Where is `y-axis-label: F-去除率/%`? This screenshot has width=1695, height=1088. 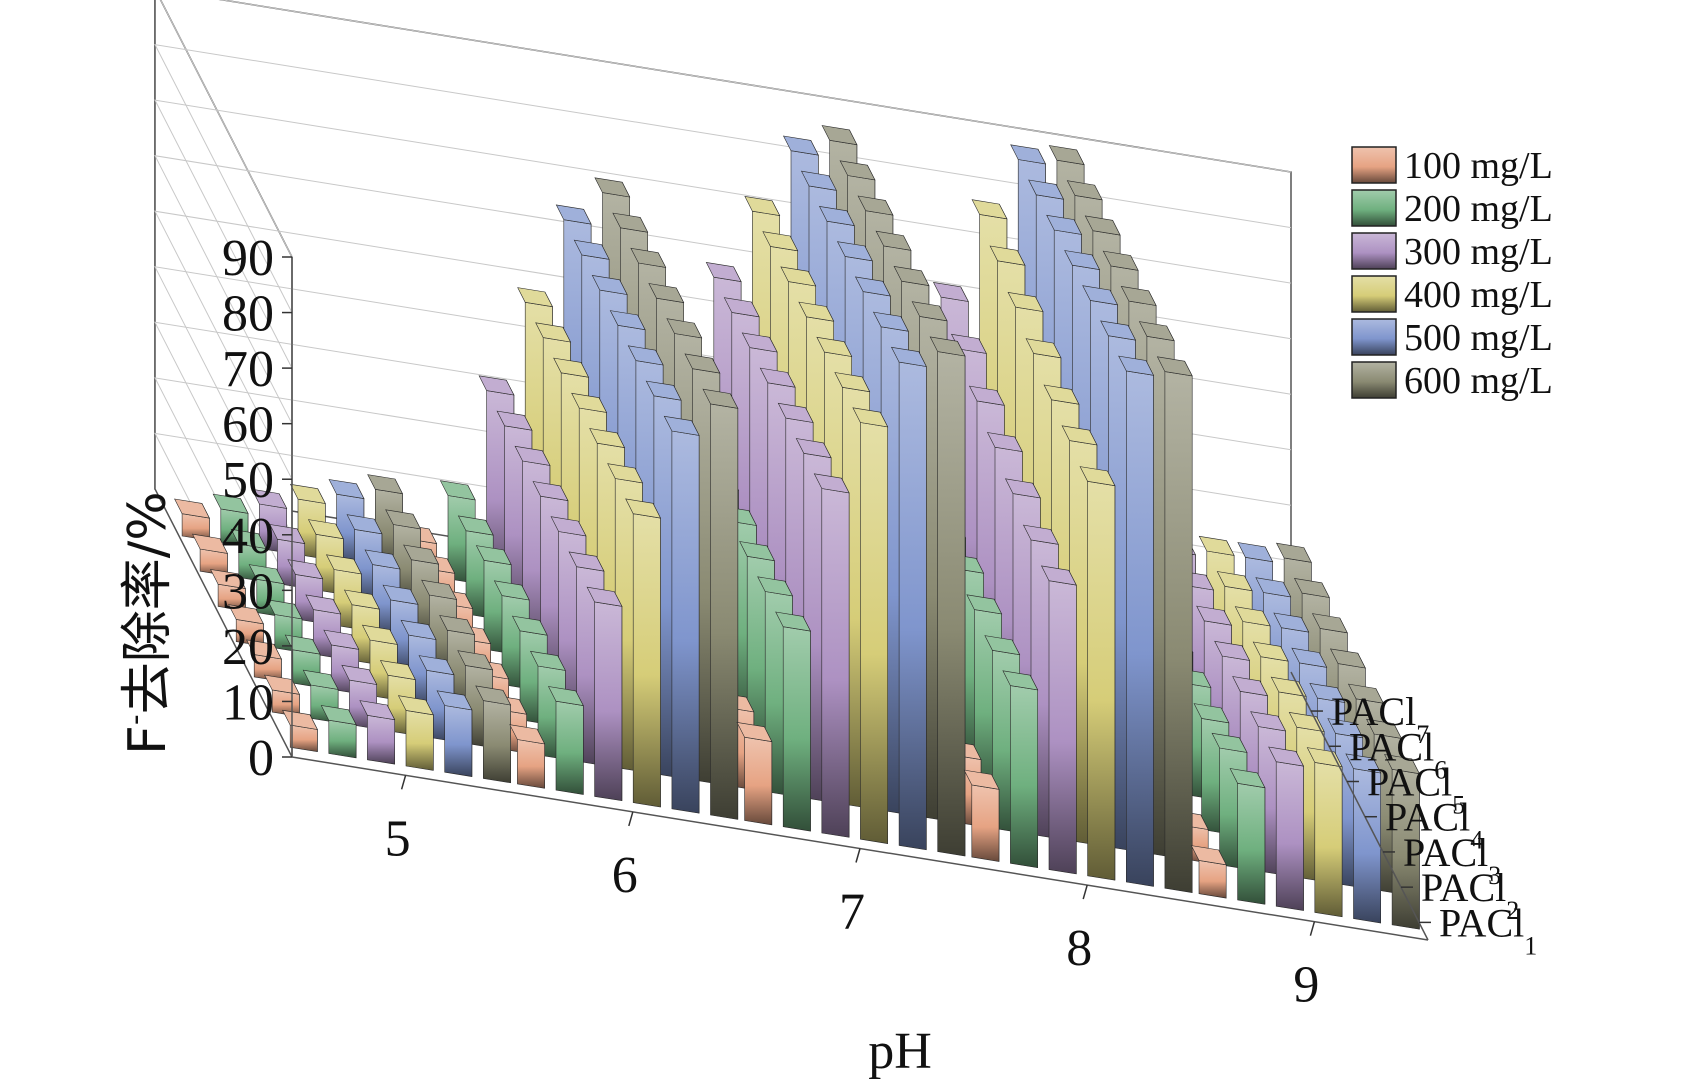 y-axis-label: F-去除率/% is located at coordinates (148, 623).